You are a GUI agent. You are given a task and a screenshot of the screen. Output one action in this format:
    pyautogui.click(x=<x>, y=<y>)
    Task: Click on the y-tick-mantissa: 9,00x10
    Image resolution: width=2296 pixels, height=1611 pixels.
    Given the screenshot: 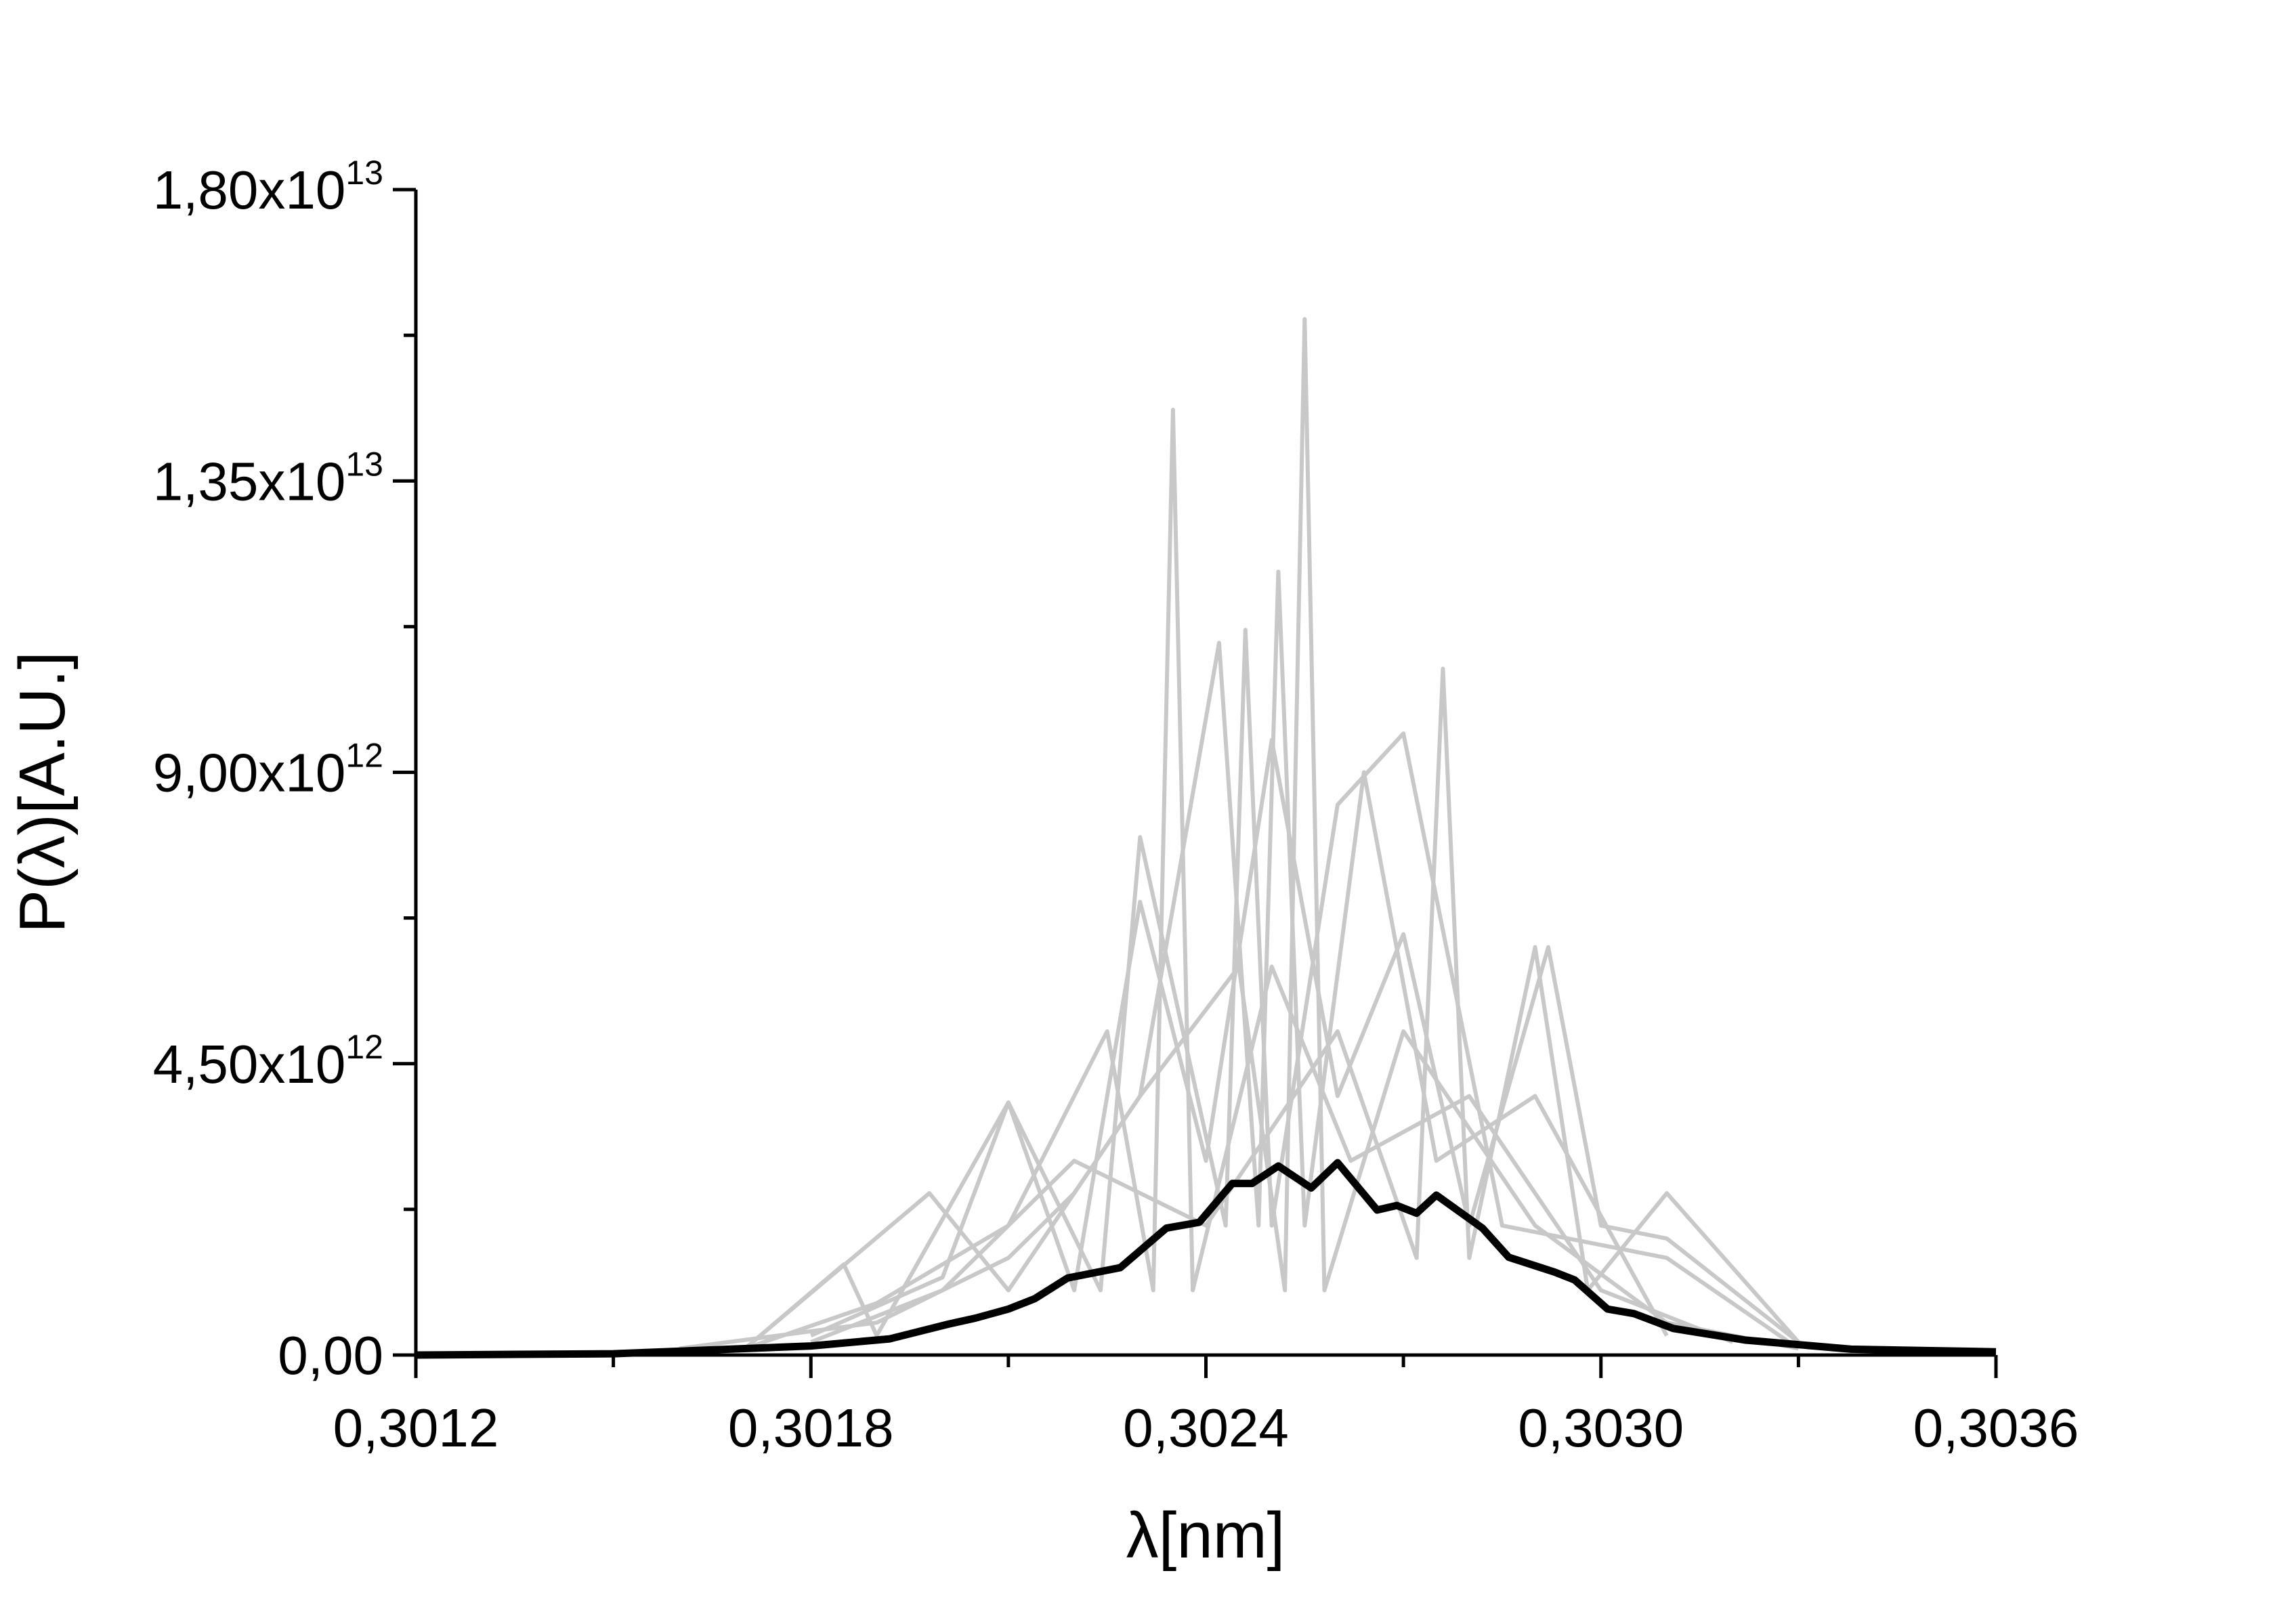 What is the action you would take?
    pyautogui.click(x=249, y=773)
    